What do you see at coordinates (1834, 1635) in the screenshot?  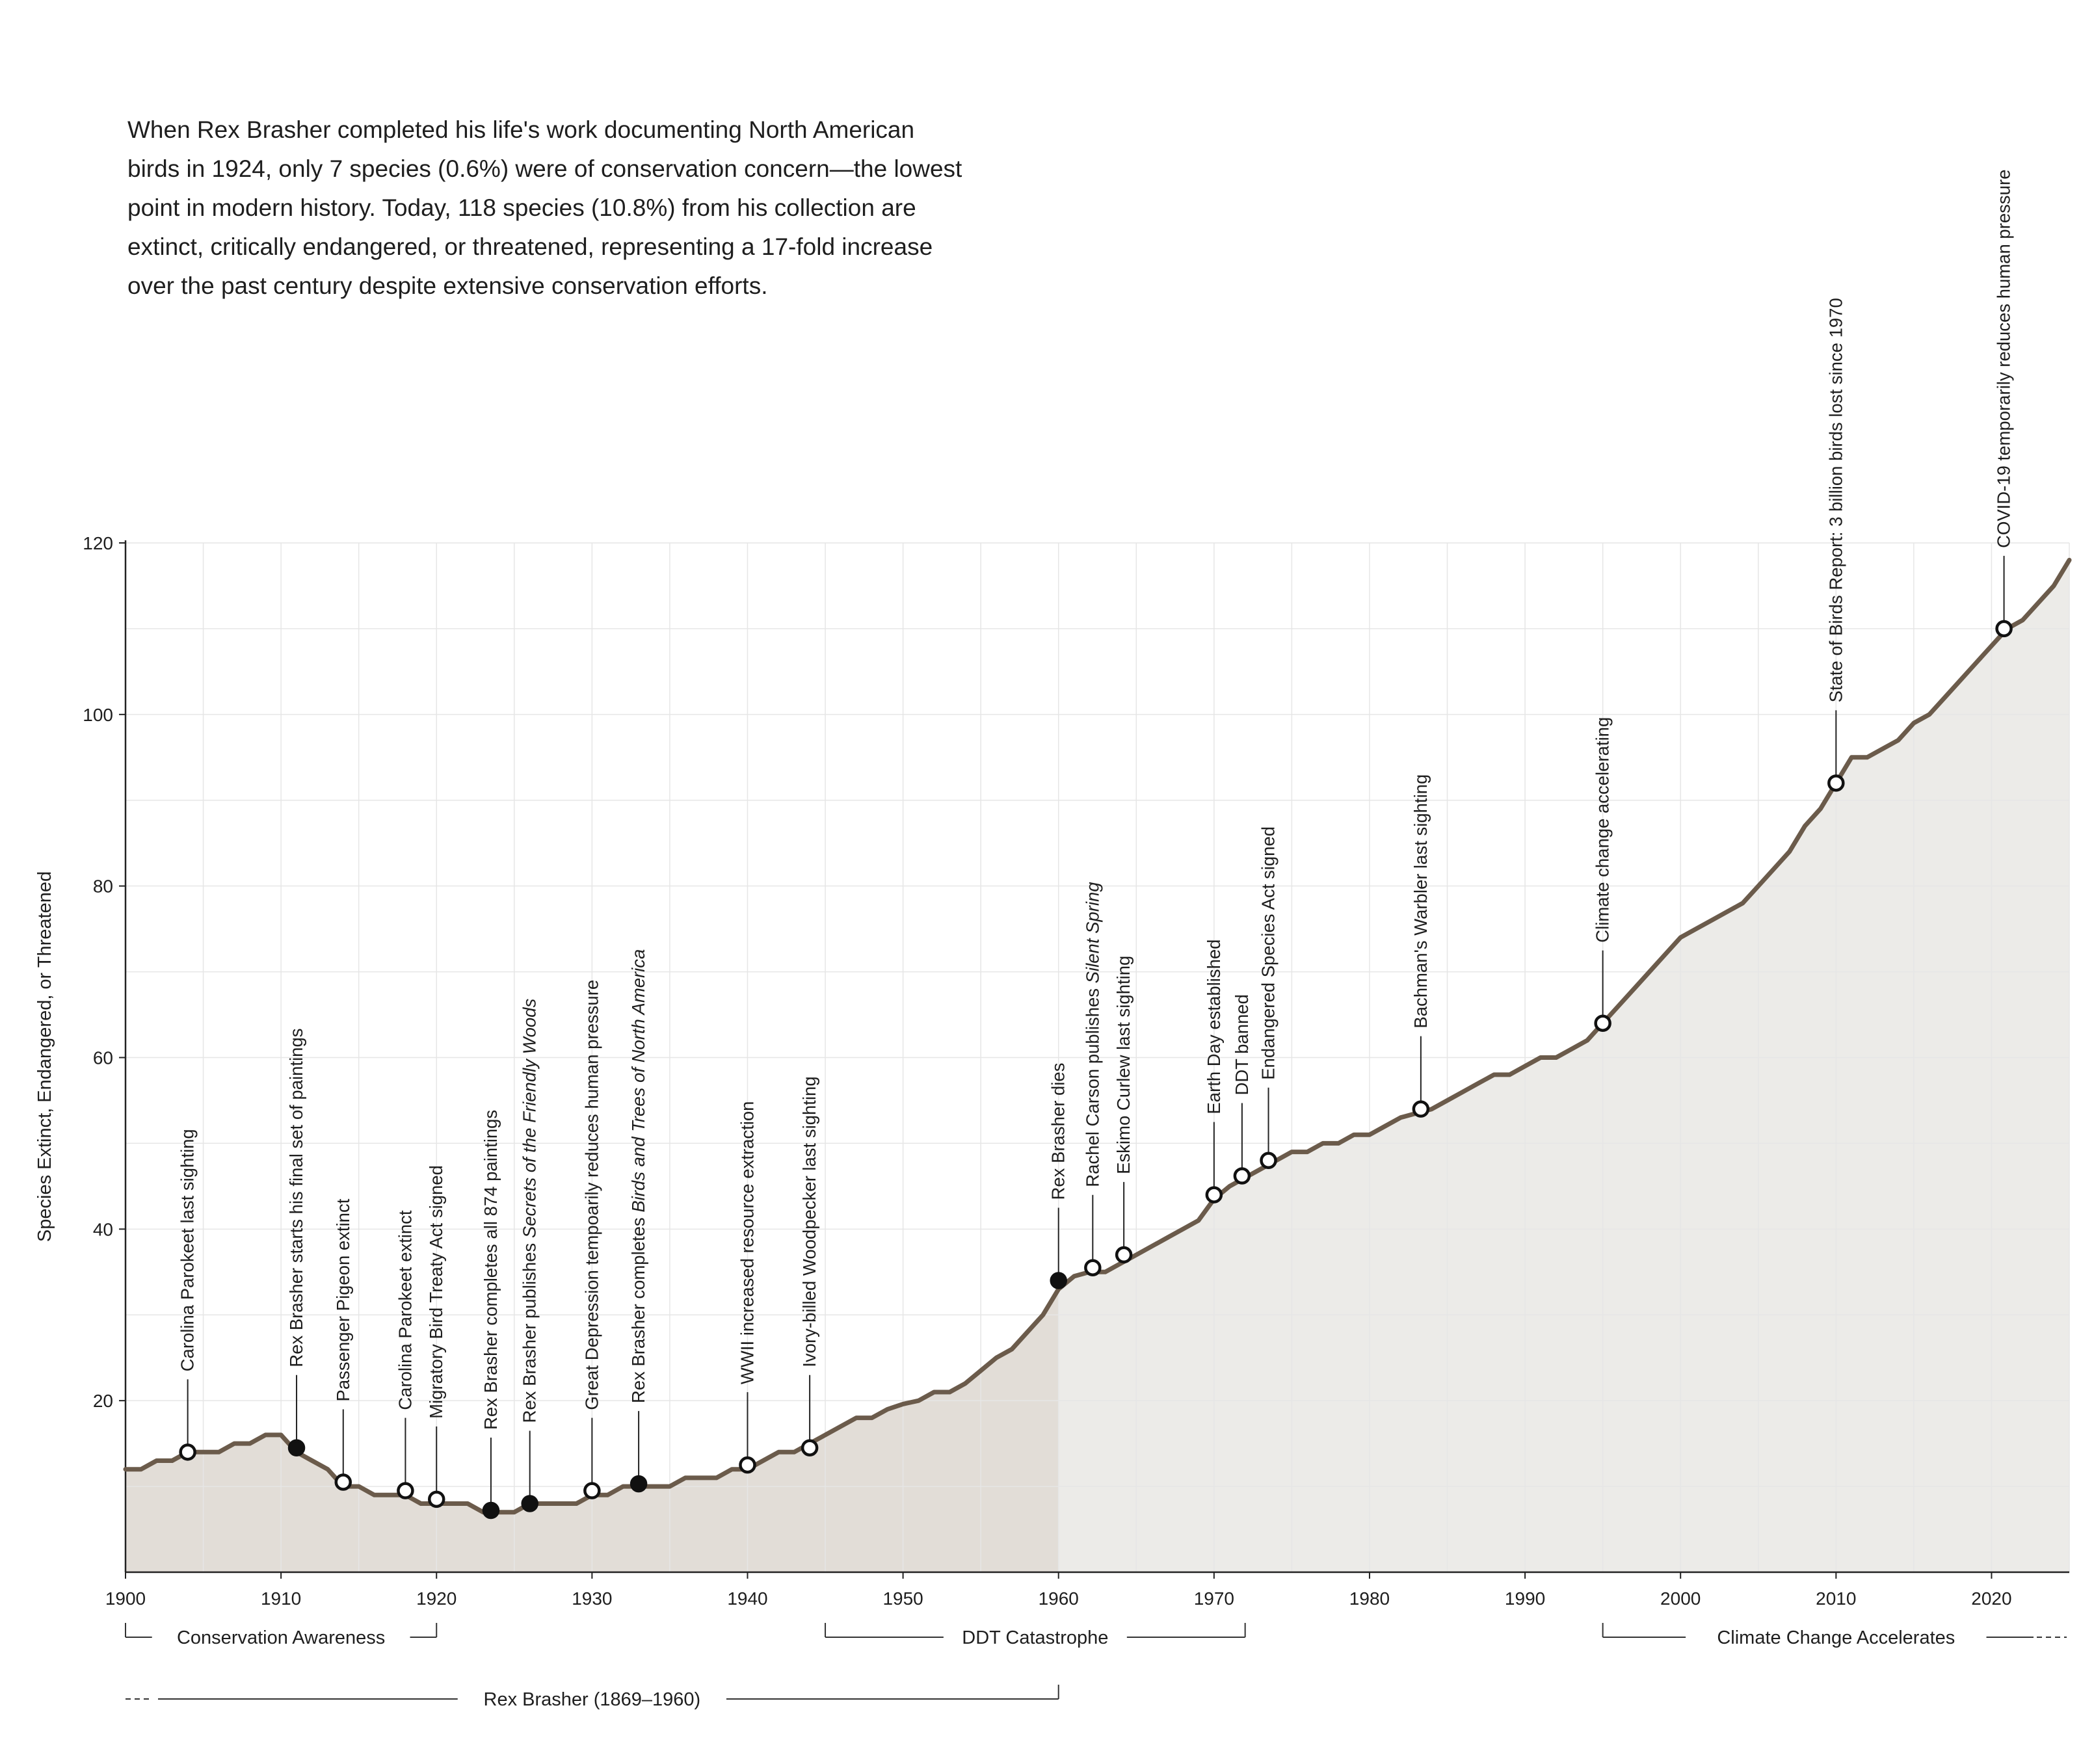 I see `era-bracket-2: Climate Change Accelerates` at bounding box center [1834, 1635].